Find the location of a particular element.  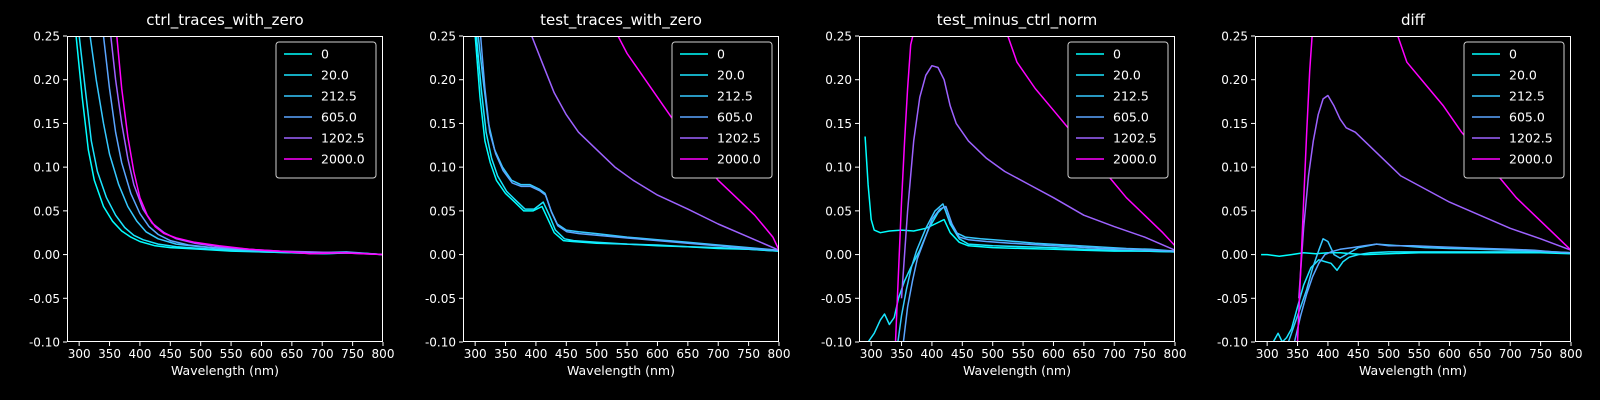

series-line-212.5 is located at coordinates (1429, 290).